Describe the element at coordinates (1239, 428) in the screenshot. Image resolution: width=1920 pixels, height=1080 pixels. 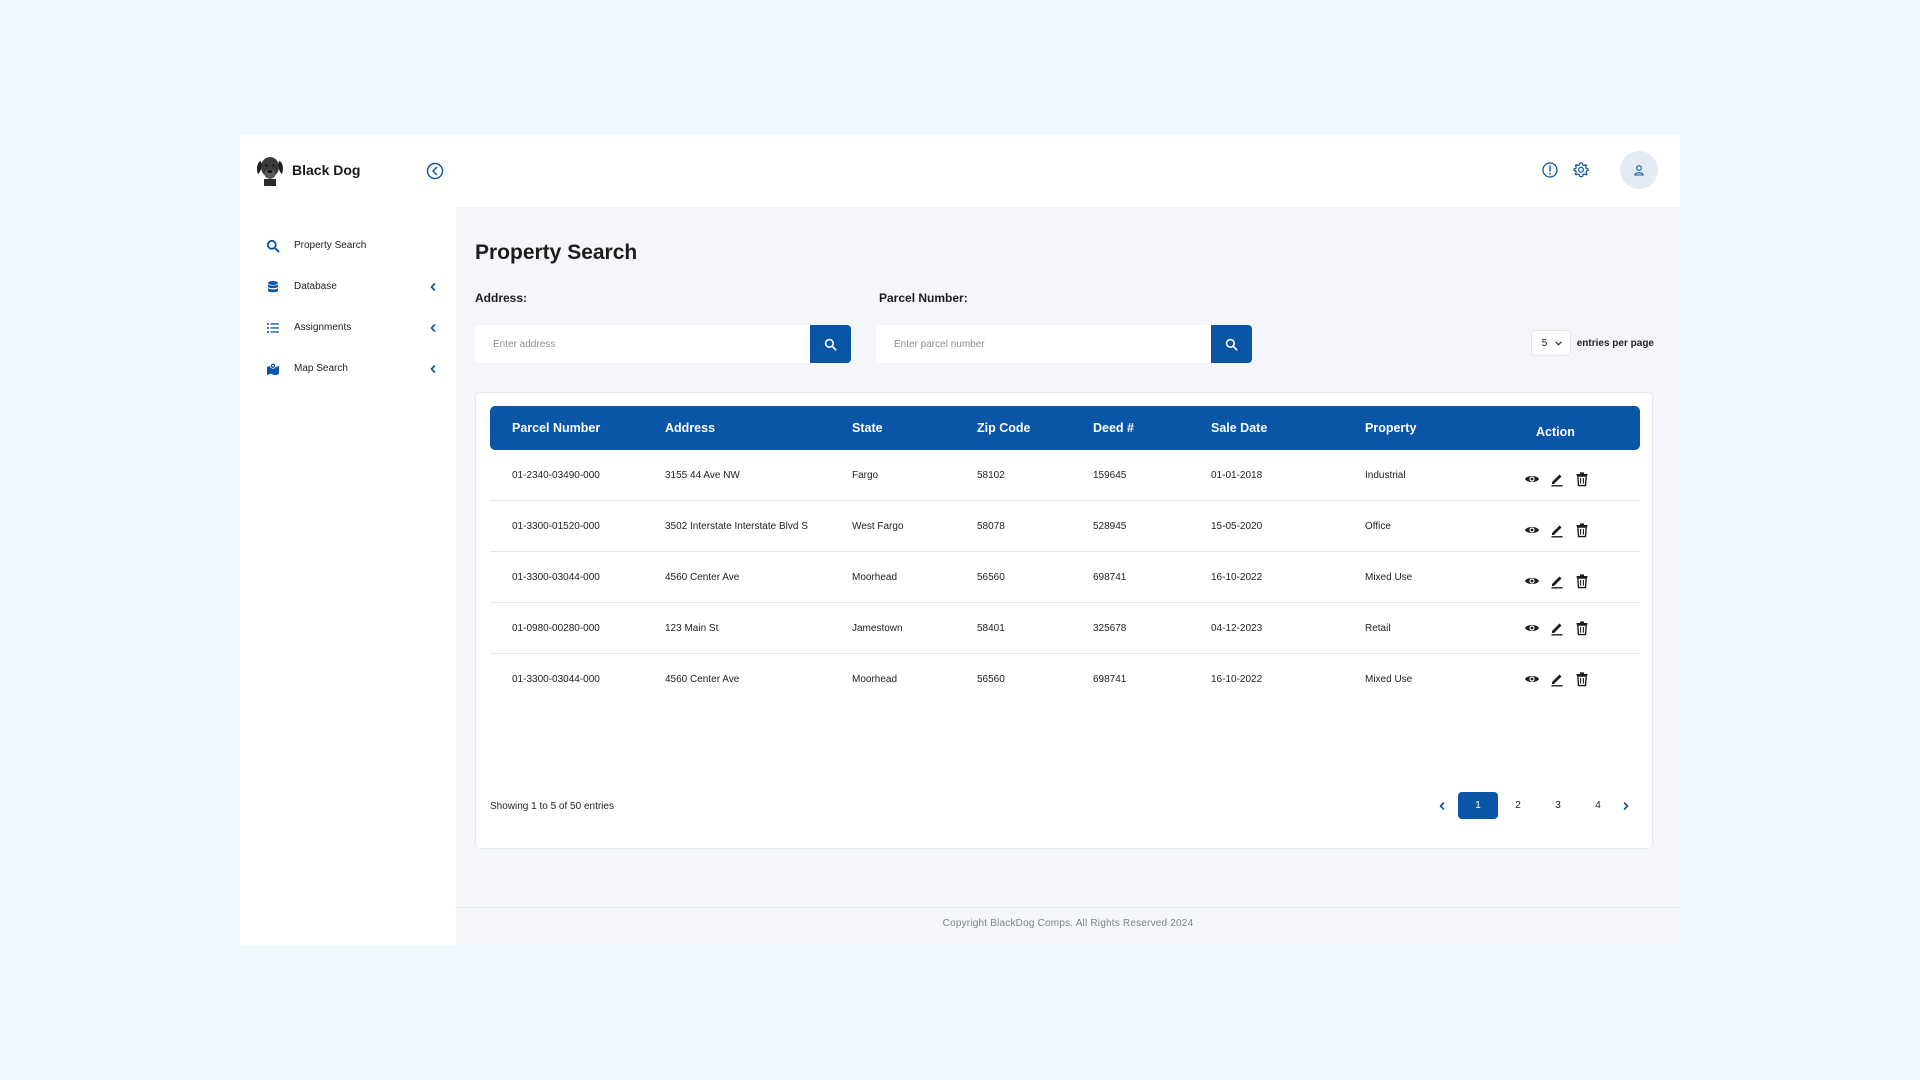
I see `column-header: Sale Date` at that location.